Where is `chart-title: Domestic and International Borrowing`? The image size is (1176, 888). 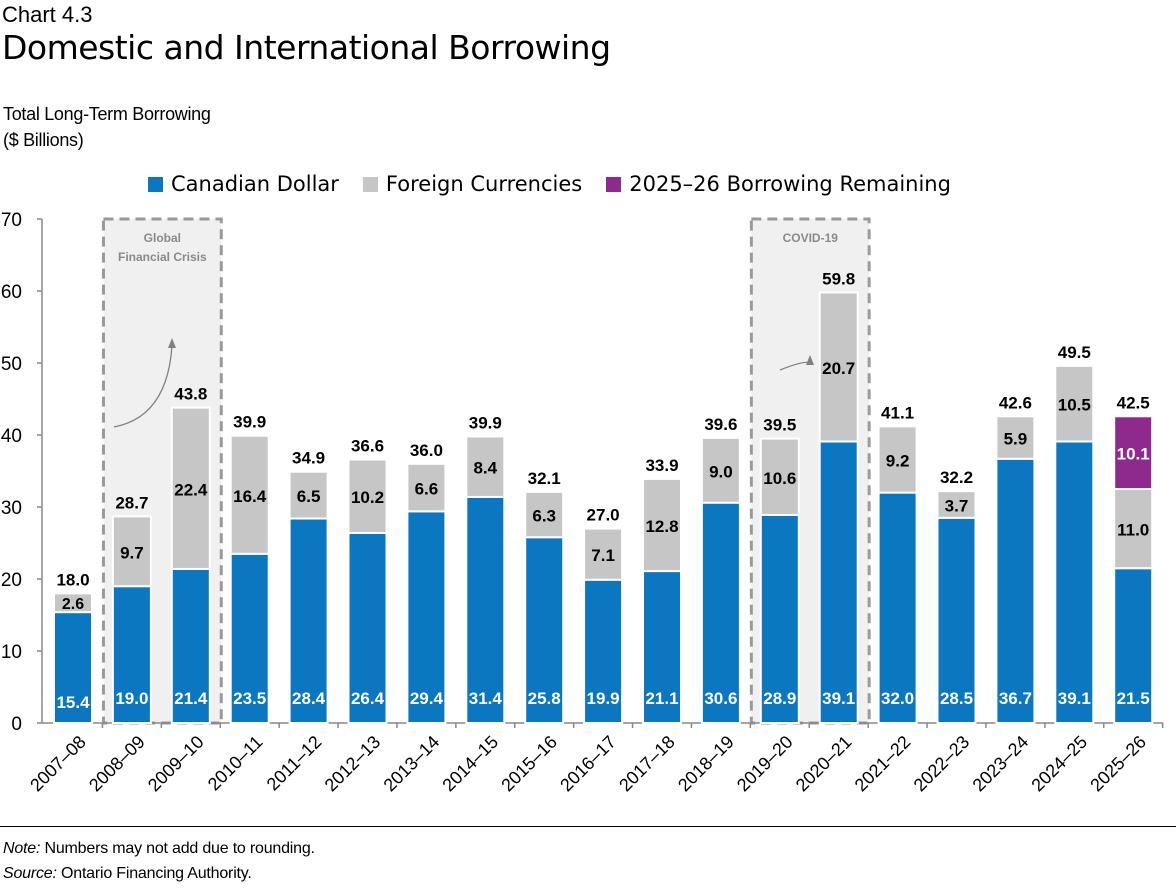 chart-title: Domestic and International Borrowing is located at coordinates (306, 47).